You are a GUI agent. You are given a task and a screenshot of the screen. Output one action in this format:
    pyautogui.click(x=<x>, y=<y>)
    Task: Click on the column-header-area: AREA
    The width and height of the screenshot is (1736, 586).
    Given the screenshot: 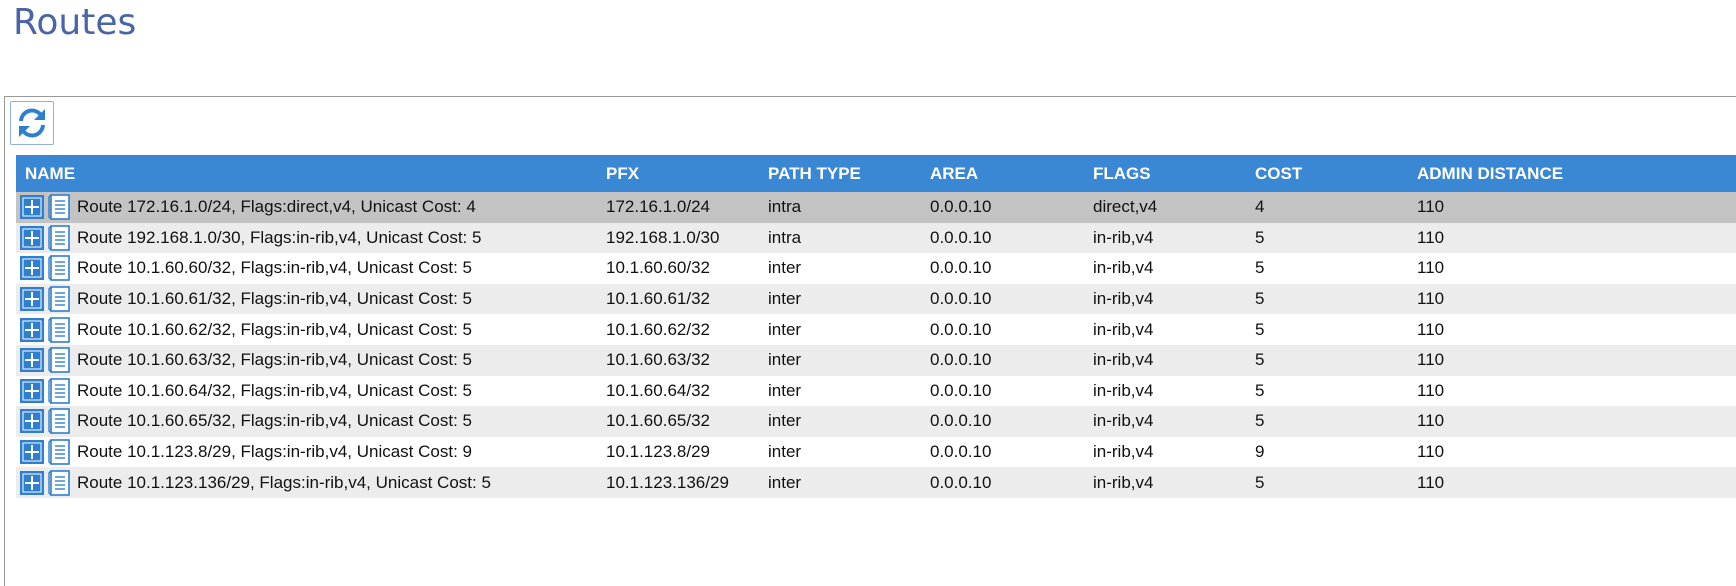 What is the action you would take?
    pyautogui.click(x=954, y=173)
    